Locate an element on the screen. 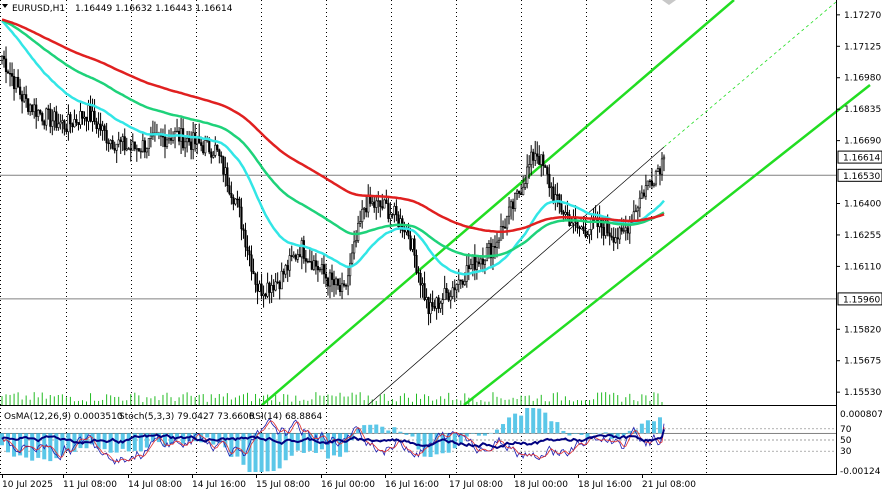 The height and width of the screenshot is (494, 882). indicator-lines is located at coordinates (333, 441).